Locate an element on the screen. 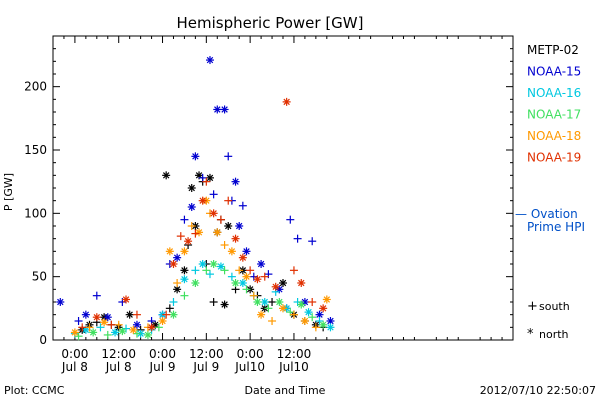 This screenshot has width=600, height=400. legend-ovation-label: — Ovation is located at coordinates (546, 214).